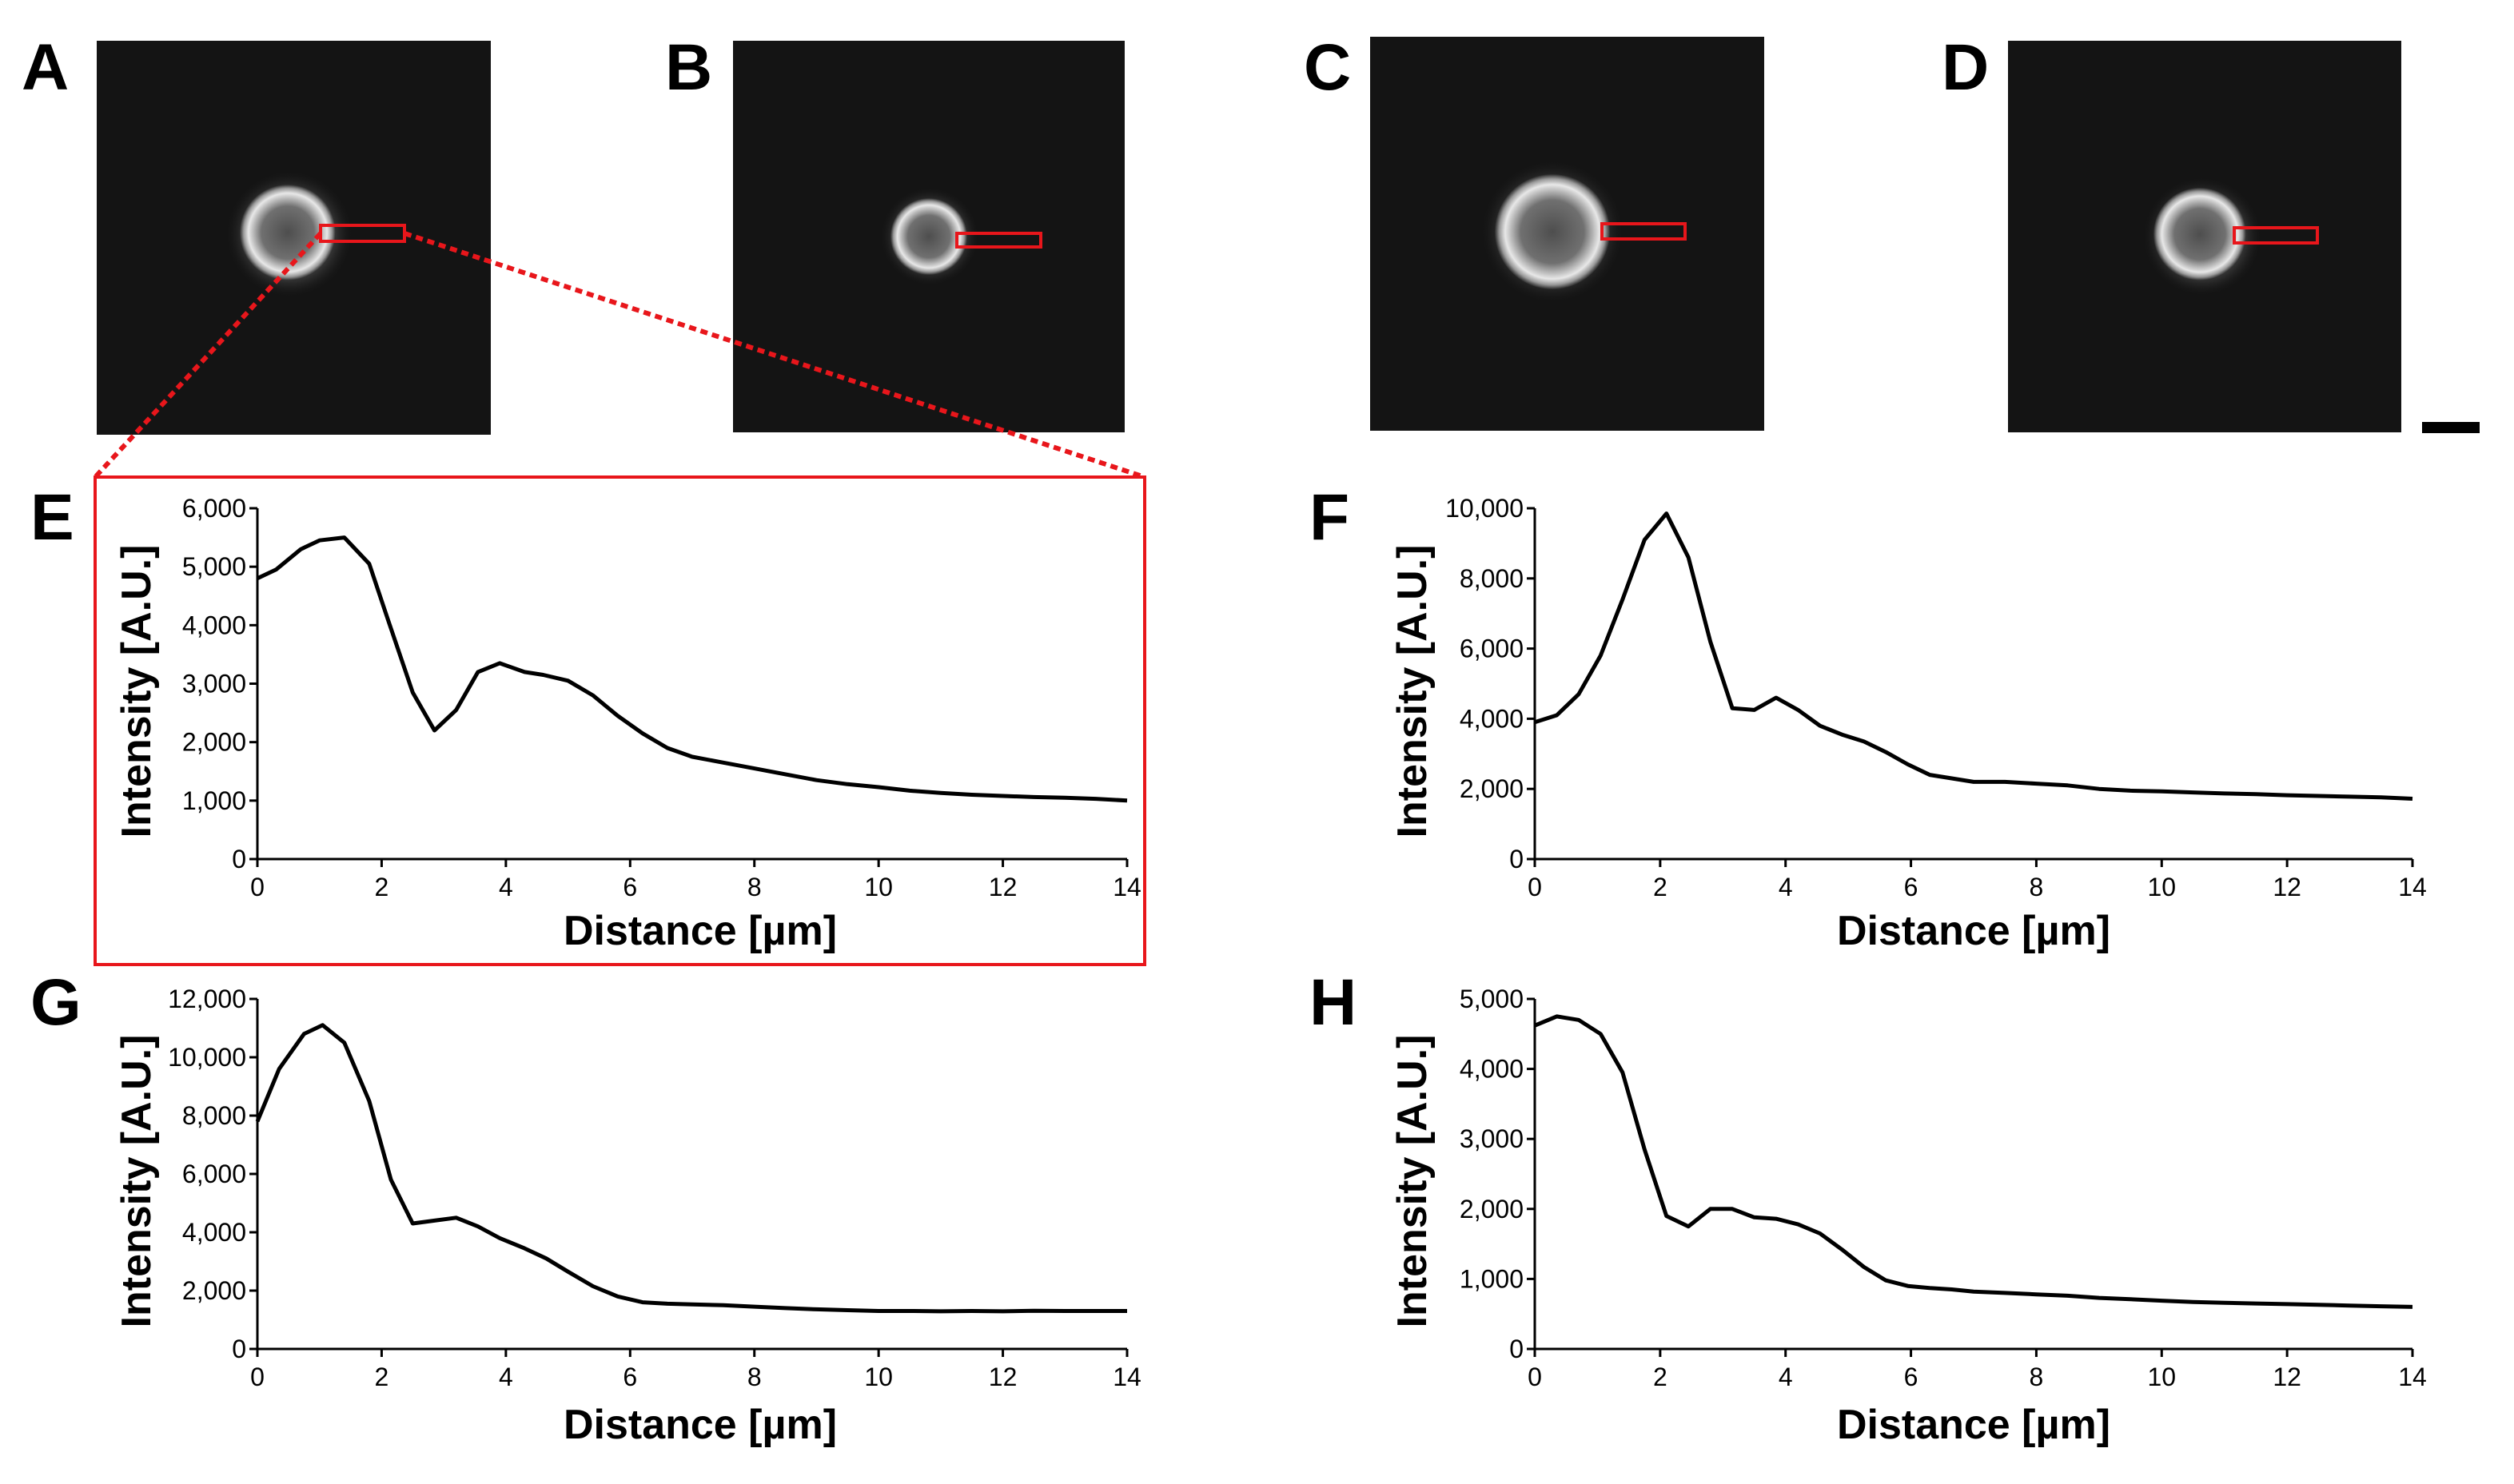 This screenshot has height=1484, width=2514. Describe the element at coordinates (1492, 1278) in the screenshot. I see `y-tick-label-h: 1,000` at that location.